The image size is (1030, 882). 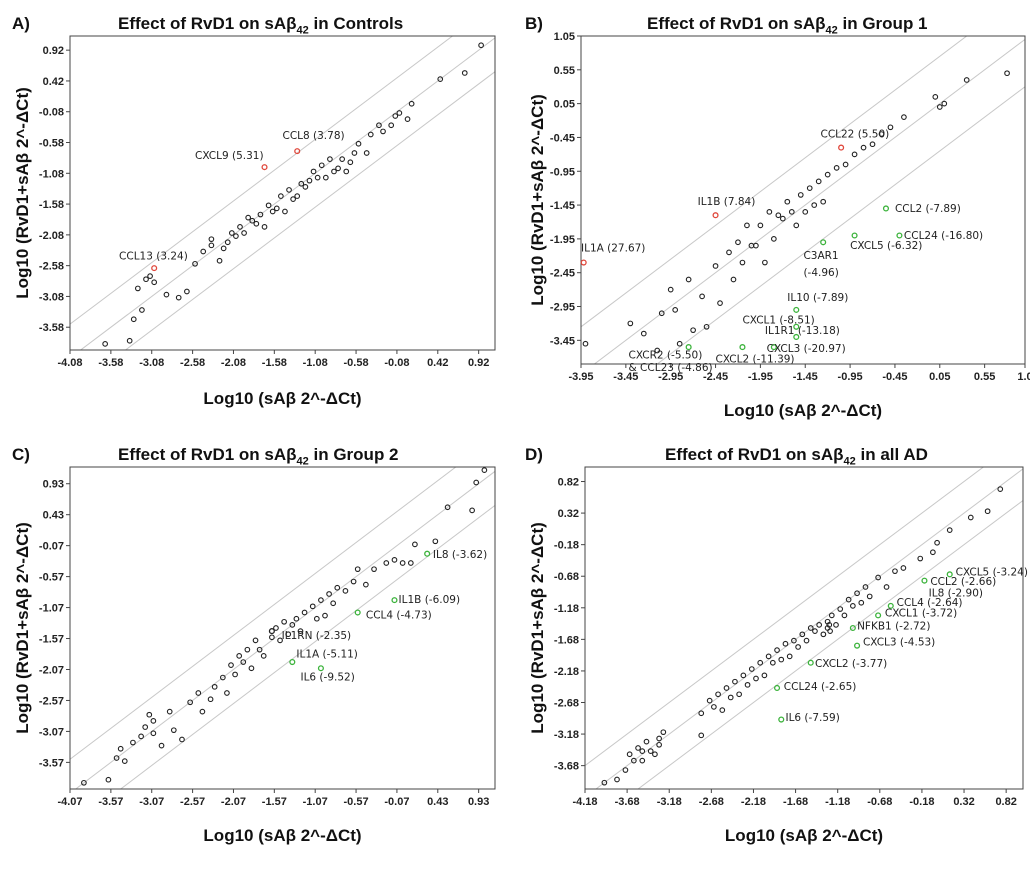 I want to click on identity-line, so click(x=284, y=629).